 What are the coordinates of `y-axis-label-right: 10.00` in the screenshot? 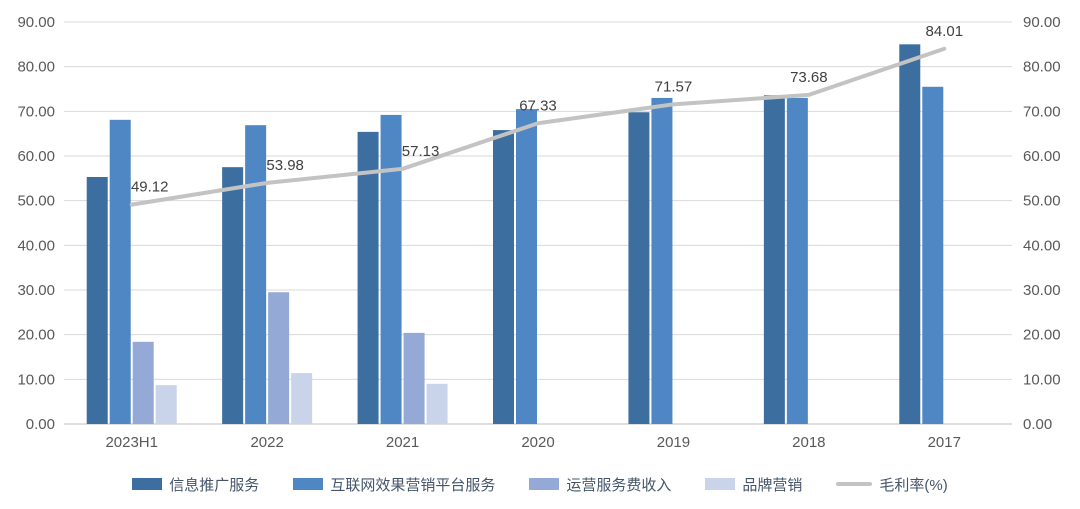 It's located at (1042, 379).